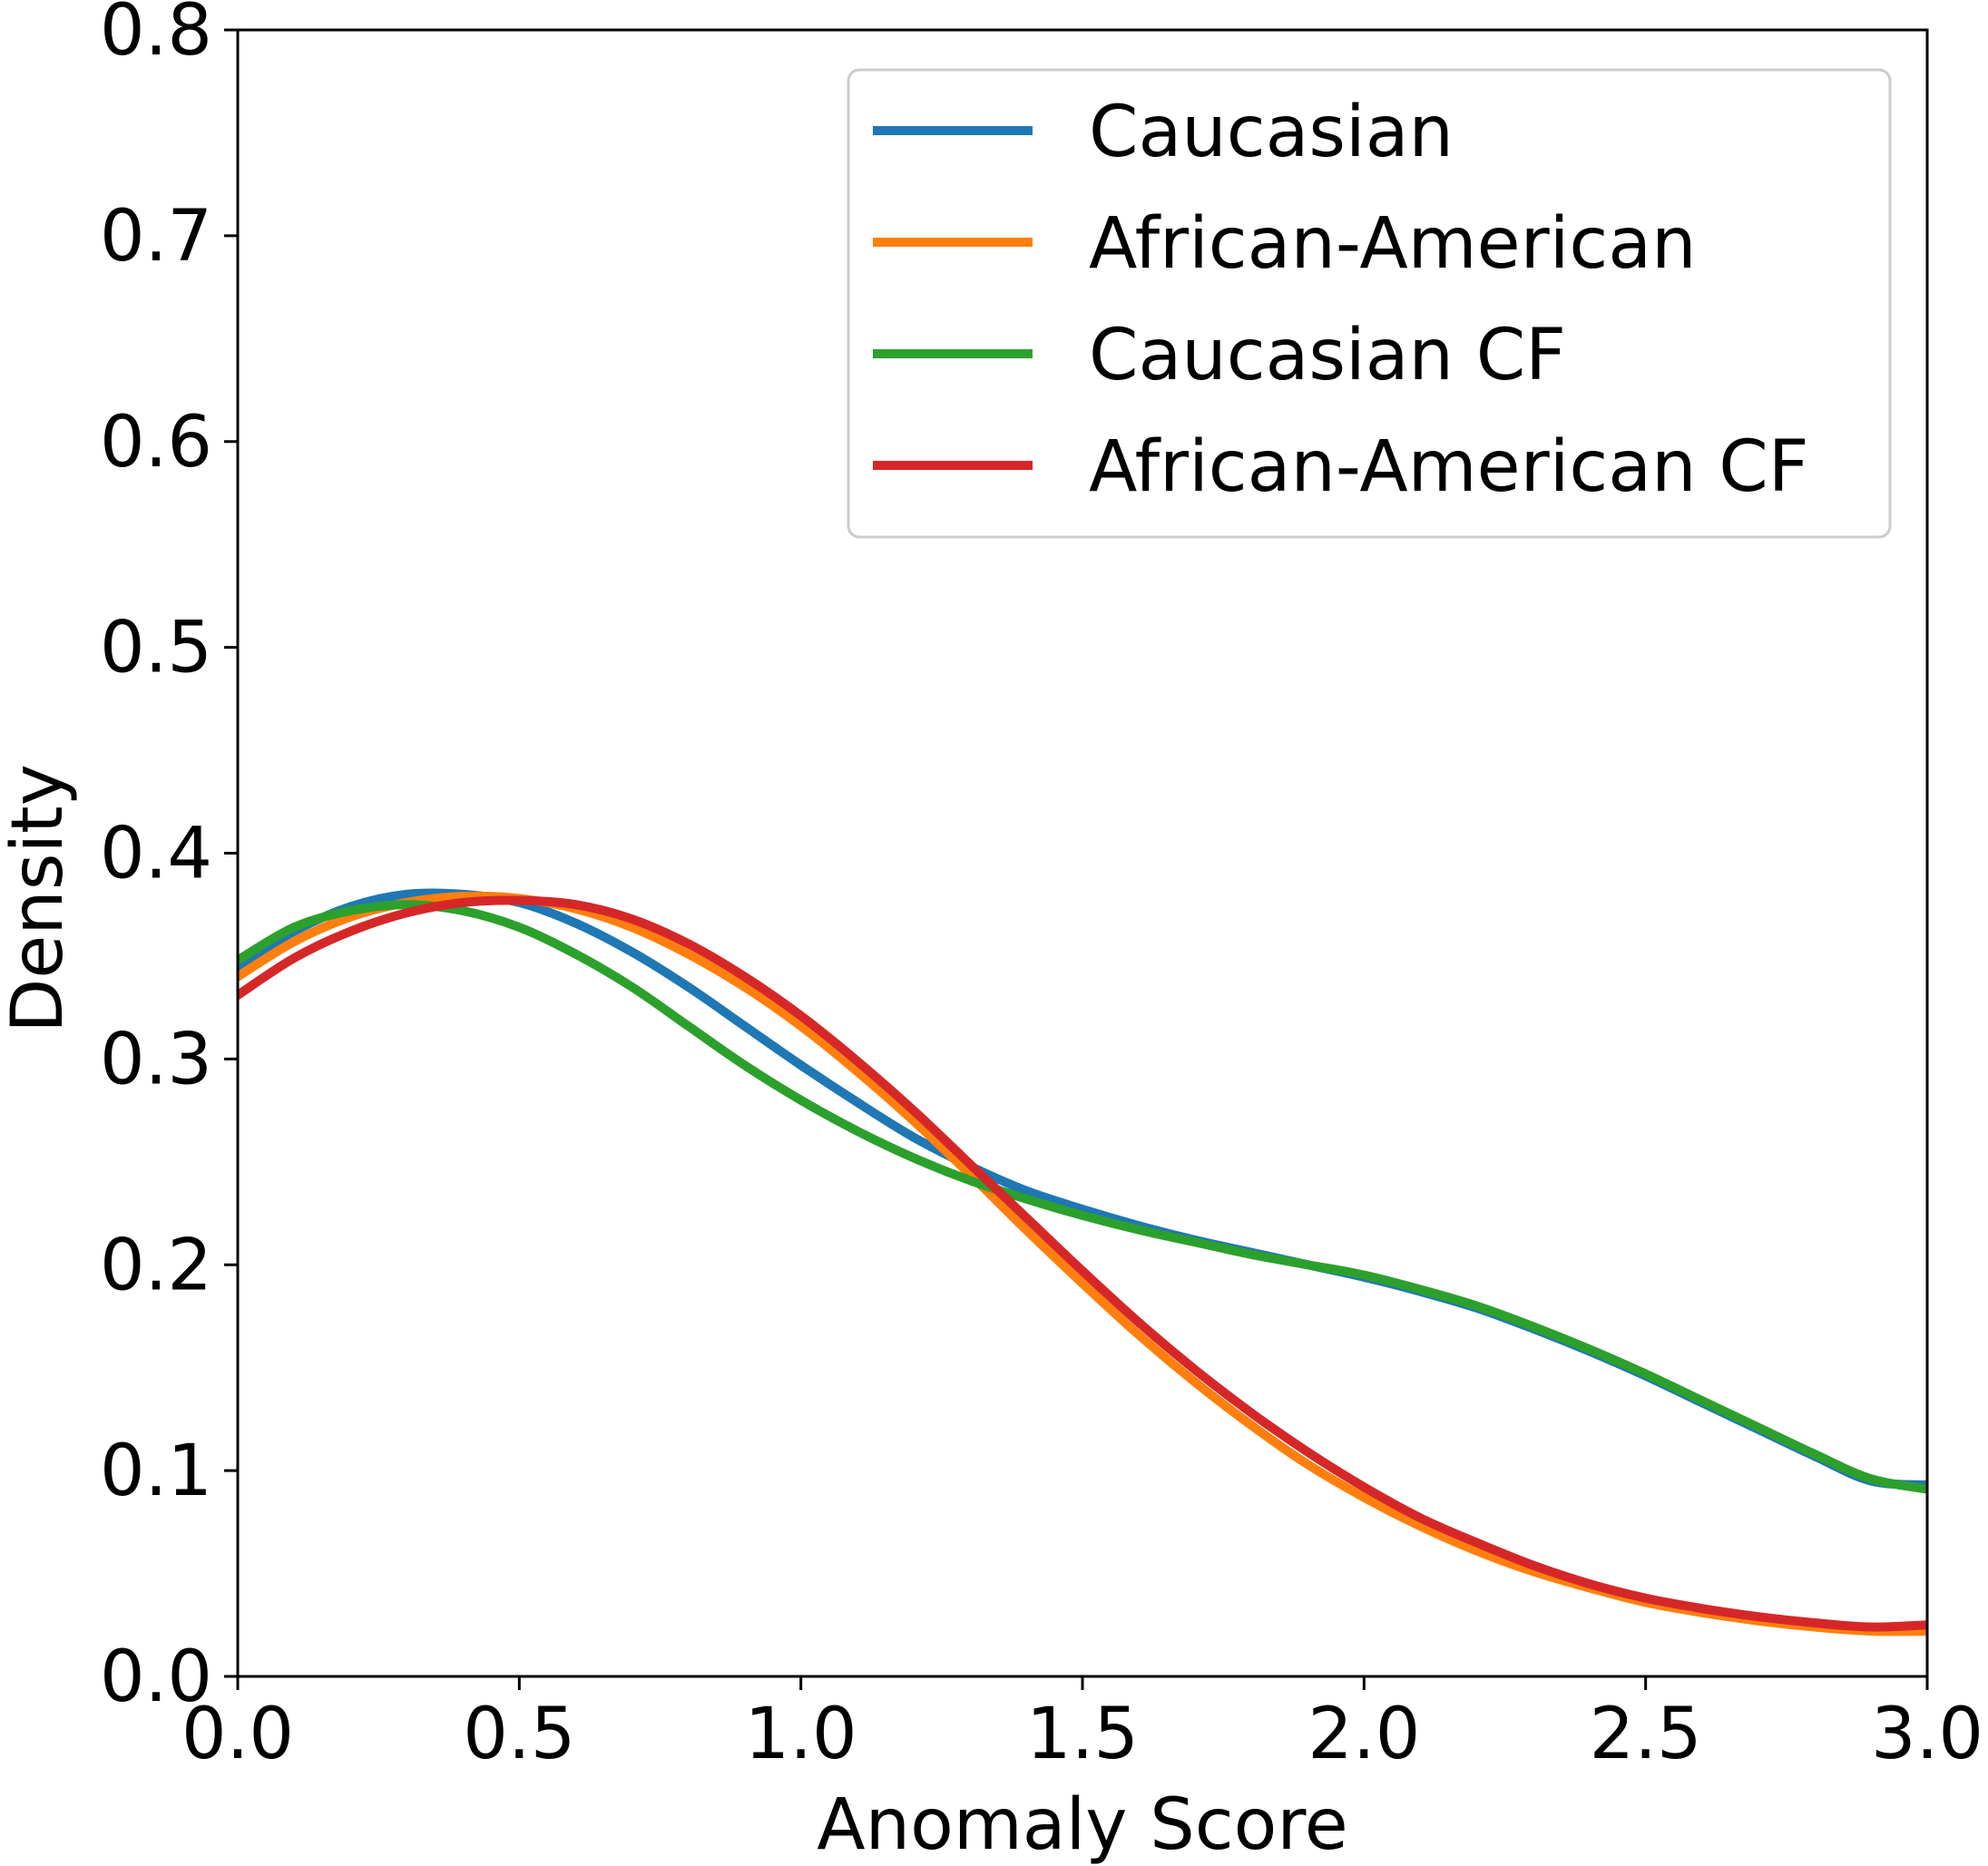 The image size is (1988, 1866). I want to click on legend-label-african-american: African-American, so click(1393, 244).